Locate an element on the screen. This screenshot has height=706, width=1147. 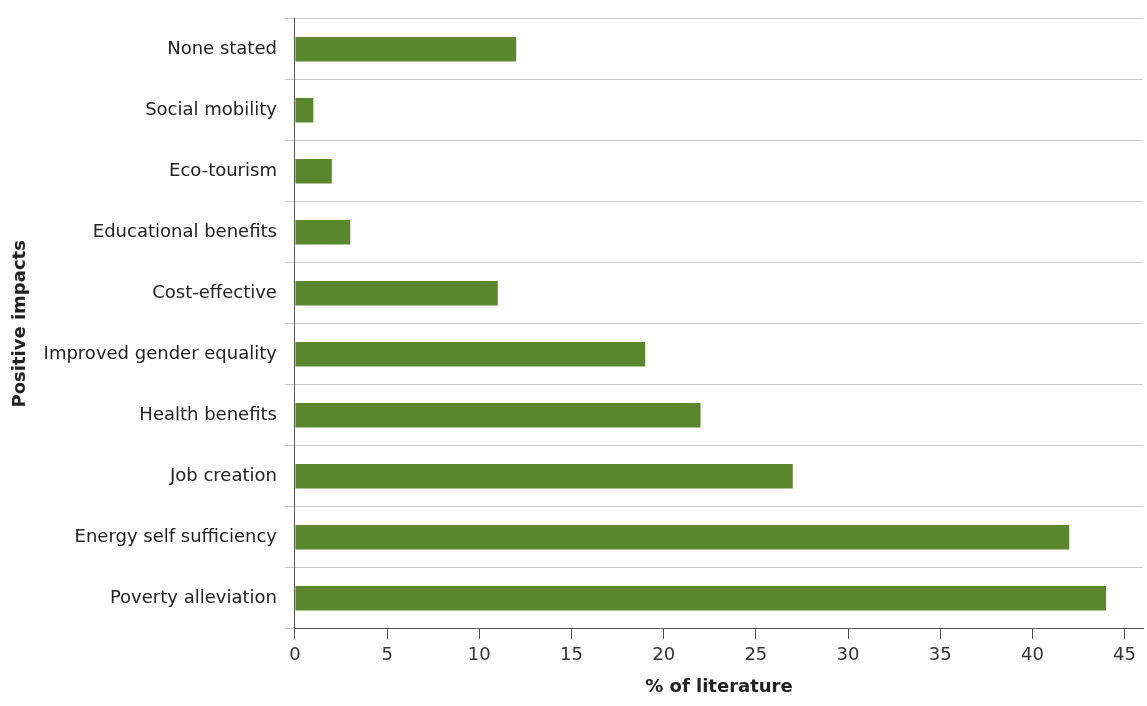
y-tick-label: Eco-tourism is located at coordinates (223, 169).